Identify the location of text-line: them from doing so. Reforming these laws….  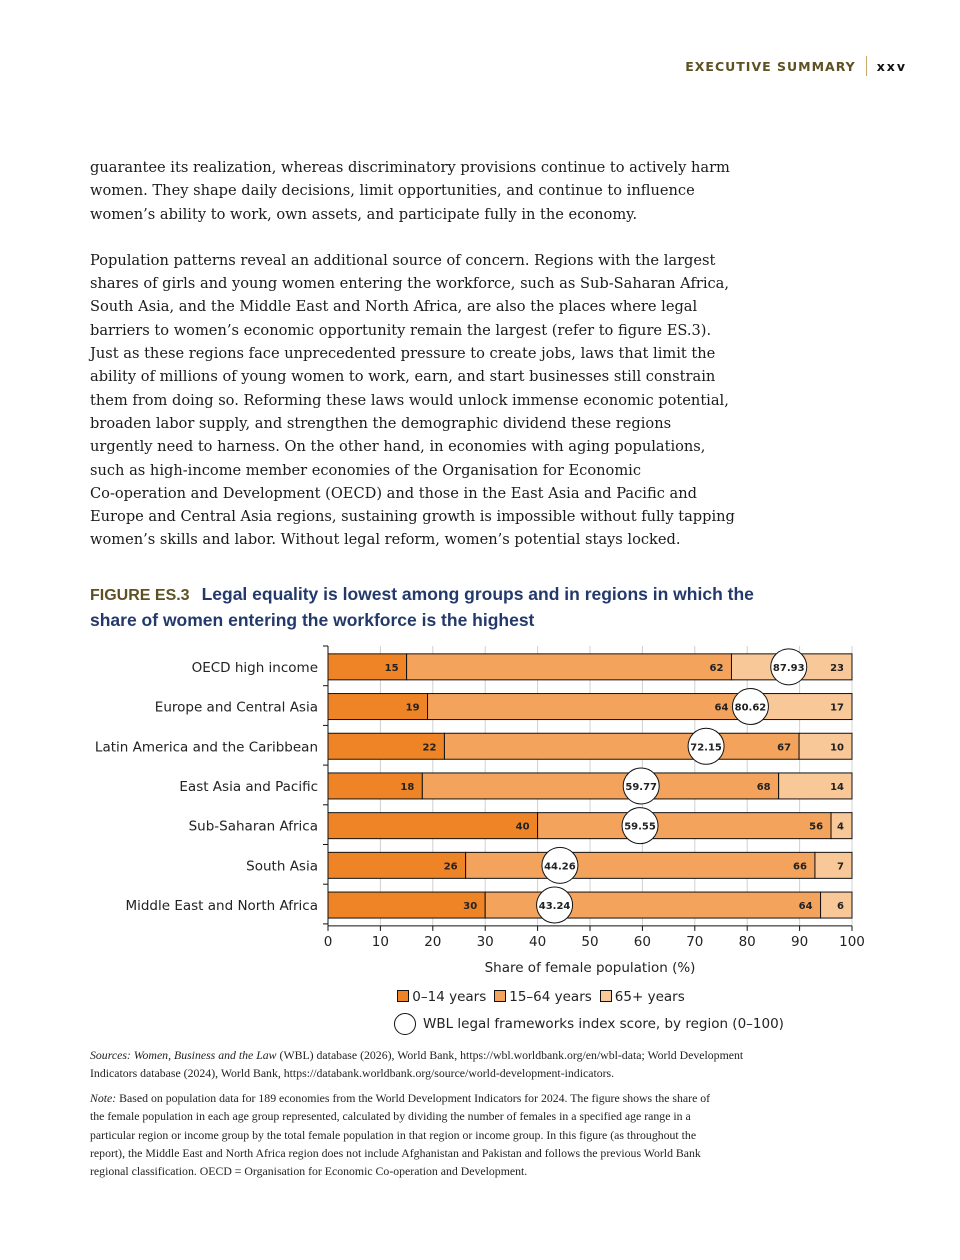
(409, 400).